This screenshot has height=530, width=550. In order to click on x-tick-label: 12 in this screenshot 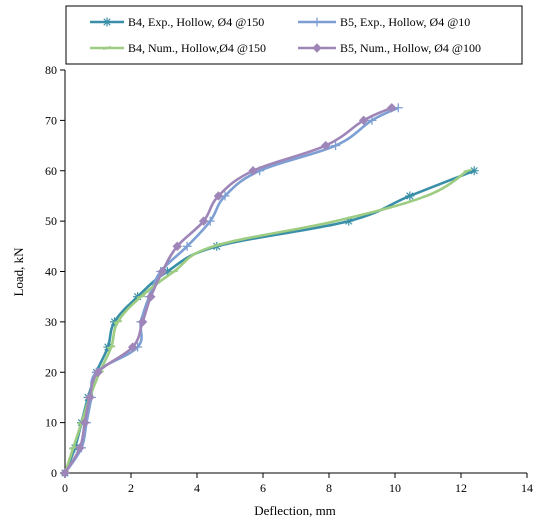, I will do `click(461, 488)`.